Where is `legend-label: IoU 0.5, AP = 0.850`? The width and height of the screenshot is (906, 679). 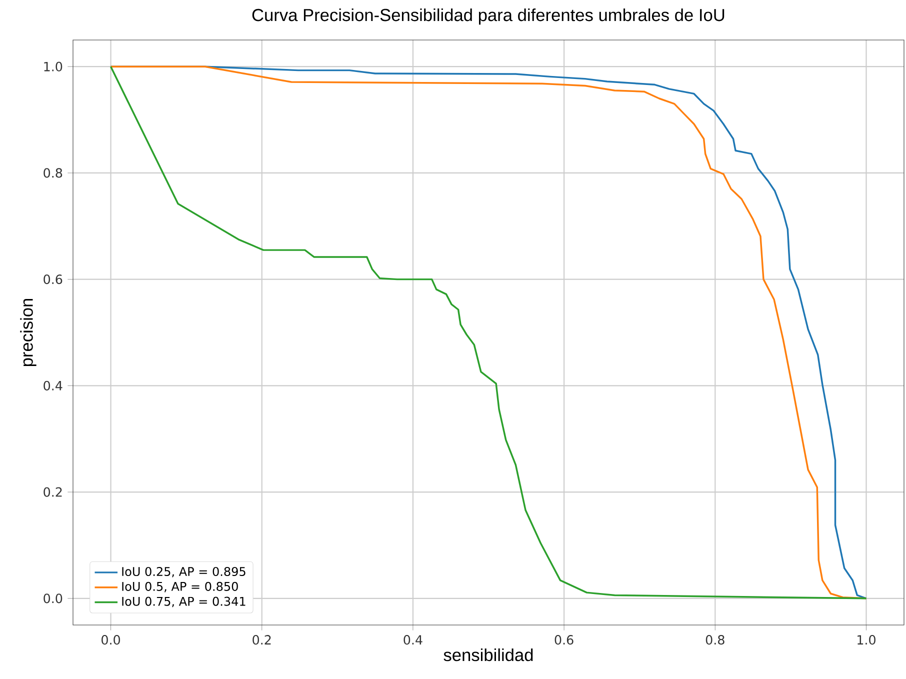
legend-label: IoU 0.5, AP = 0.850 is located at coordinates (180, 587).